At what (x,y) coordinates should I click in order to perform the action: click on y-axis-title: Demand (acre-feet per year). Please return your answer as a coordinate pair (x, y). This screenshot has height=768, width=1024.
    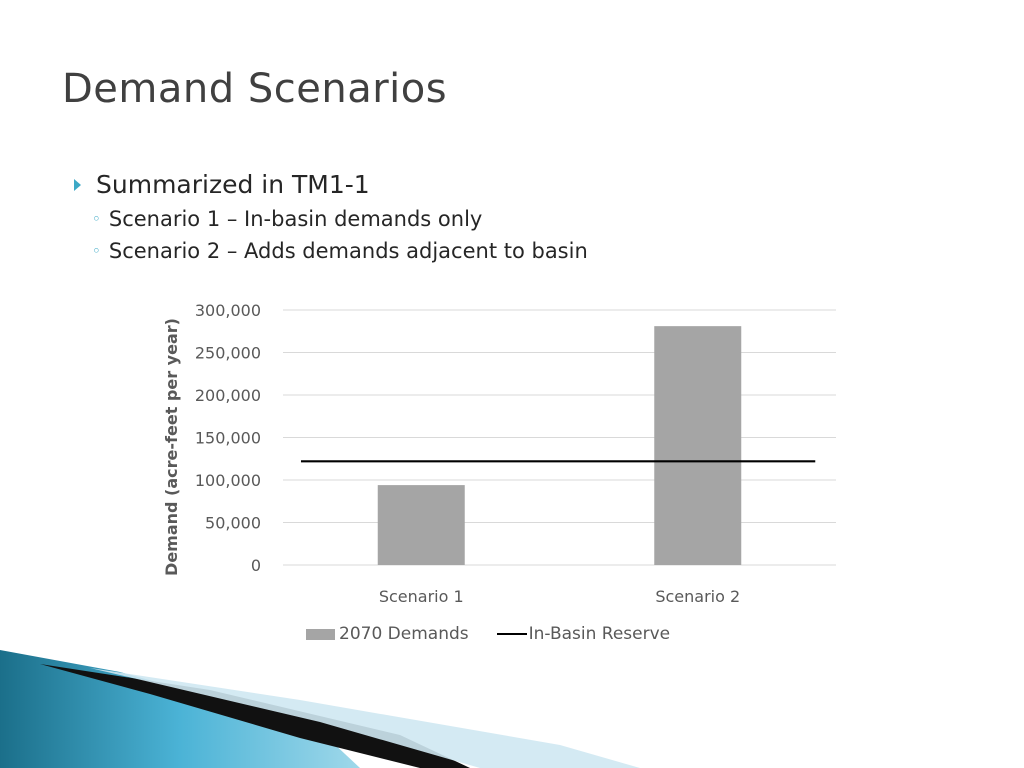
    Looking at the image, I should click on (171, 447).